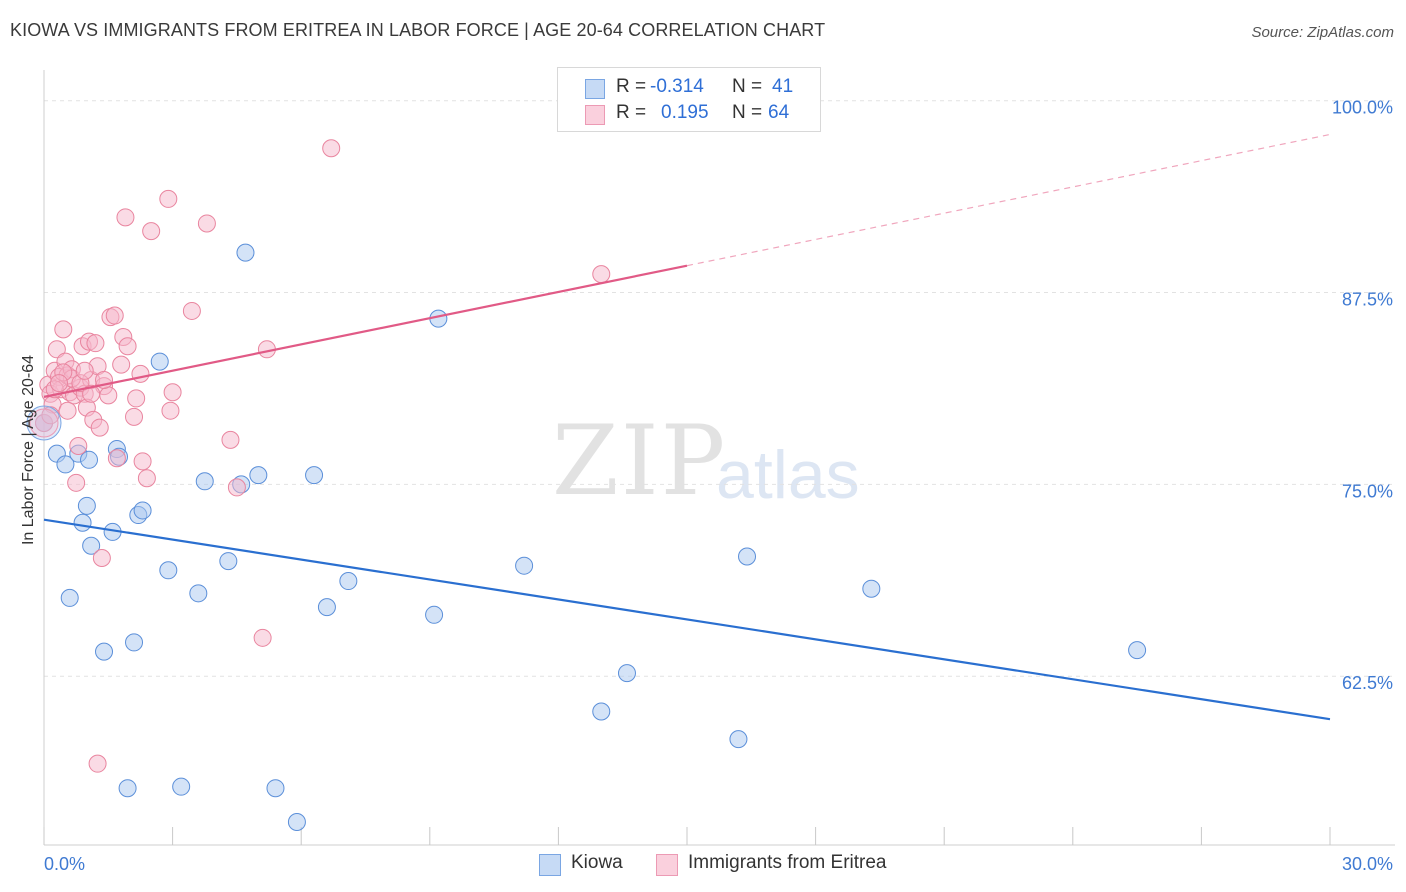 This screenshot has width=1406, height=892. Describe the element at coordinates (1367, 864) in the screenshot. I see `x-tick-label: 30.0%` at that location.